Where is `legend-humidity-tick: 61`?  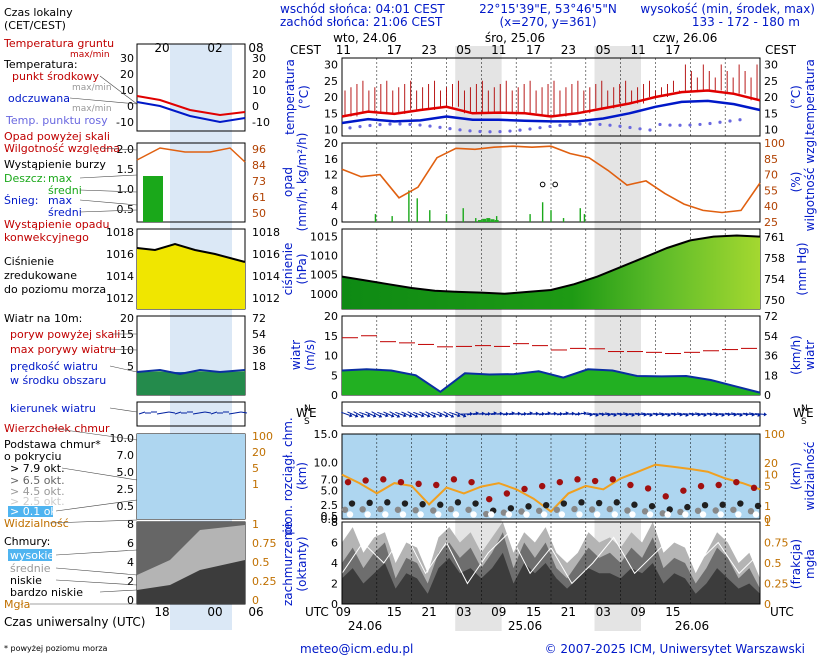
legend-humidity-tick: 61 is located at coordinates (259, 197).